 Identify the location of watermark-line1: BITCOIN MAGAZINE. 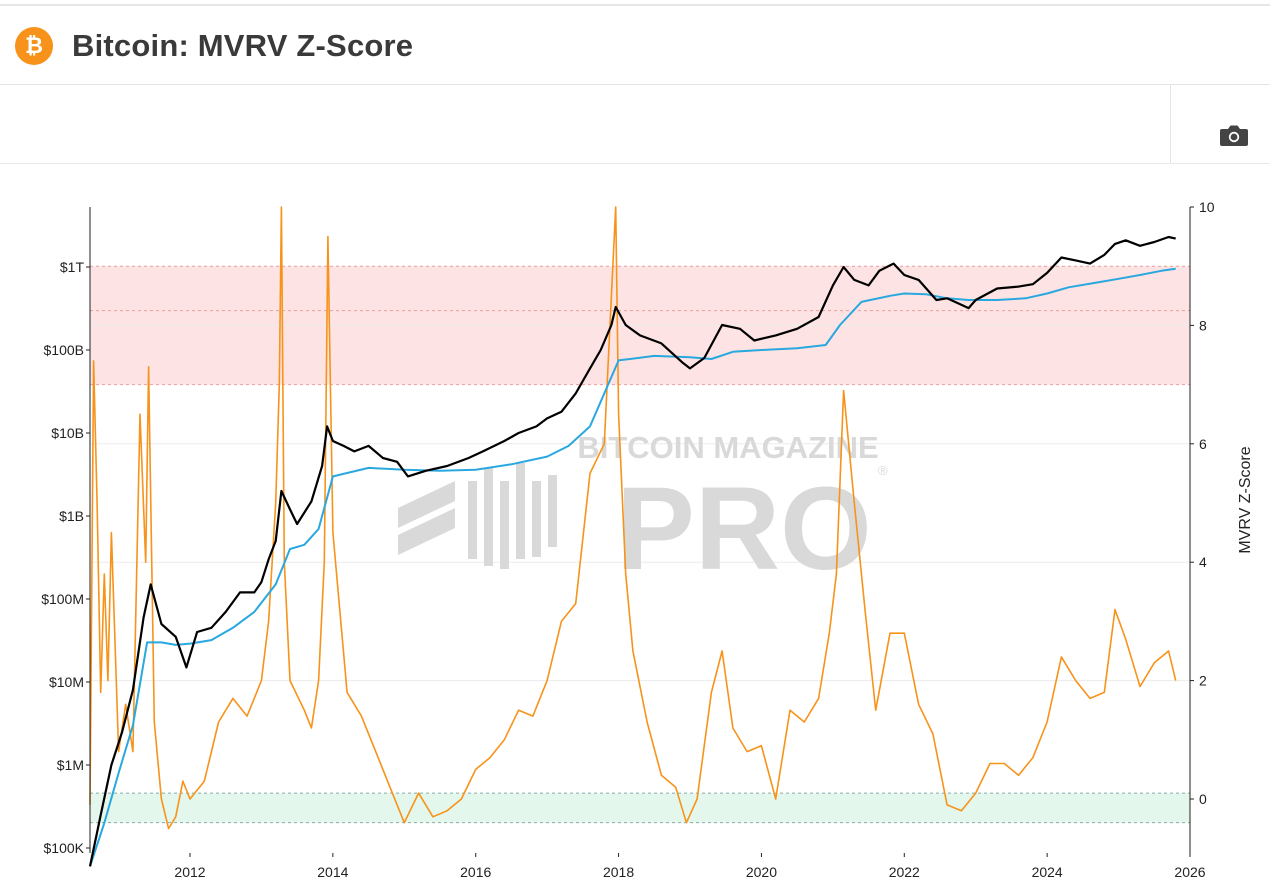
(727, 447).